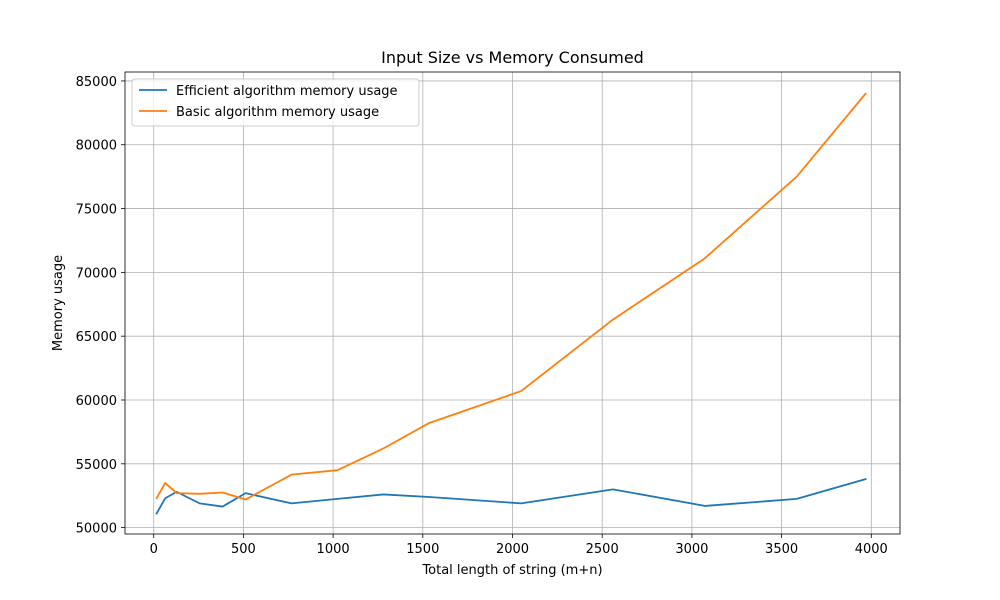 The width and height of the screenshot is (1000, 600). What do you see at coordinates (511, 496) in the screenshot?
I see `series-line-efficient` at bounding box center [511, 496].